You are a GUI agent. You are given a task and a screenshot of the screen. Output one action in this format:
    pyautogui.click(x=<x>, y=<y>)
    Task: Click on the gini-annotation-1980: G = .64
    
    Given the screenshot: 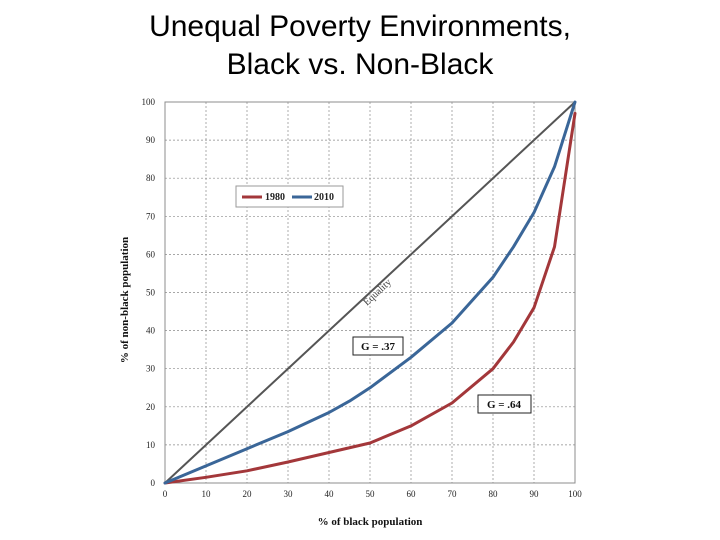 What is the action you would take?
    pyautogui.click(x=504, y=404)
    